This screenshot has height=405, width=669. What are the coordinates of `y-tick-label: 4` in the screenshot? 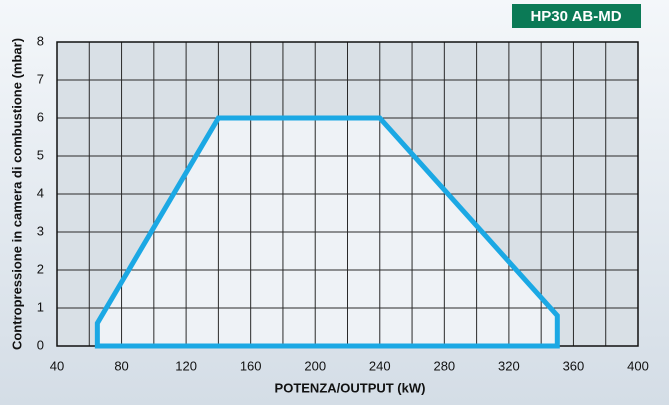 It's located at (40, 192).